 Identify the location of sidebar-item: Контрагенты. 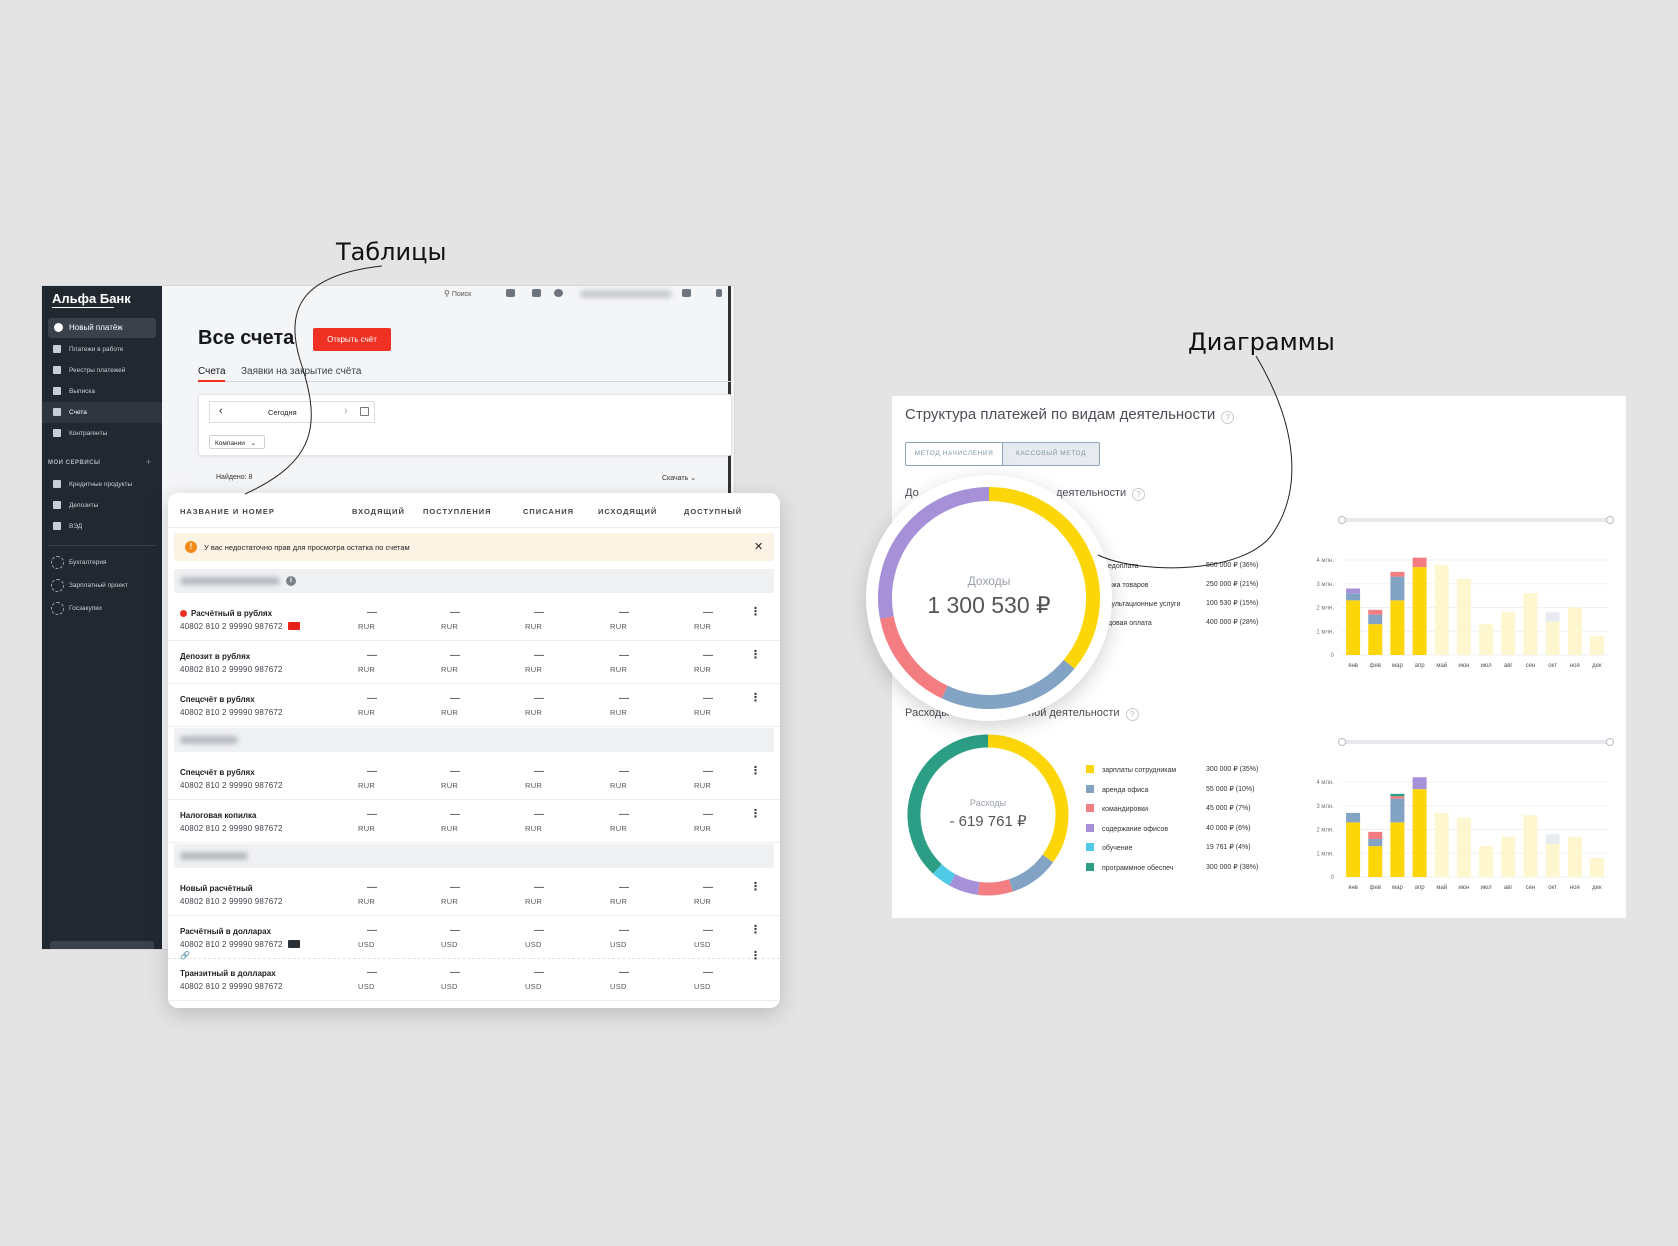
(102, 433).